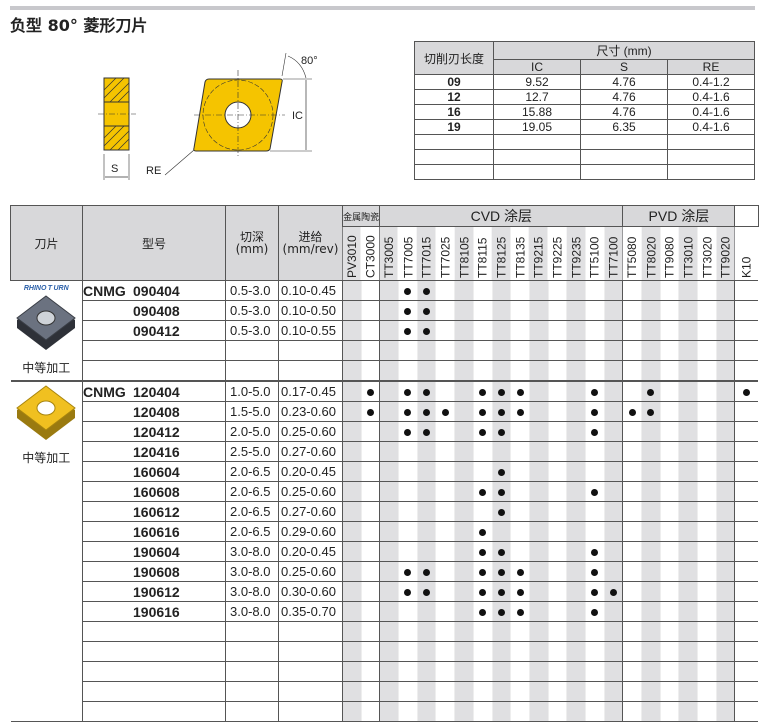 The image size is (779, 722). I want to click on grade-header: TT8020, so click(651, 253).